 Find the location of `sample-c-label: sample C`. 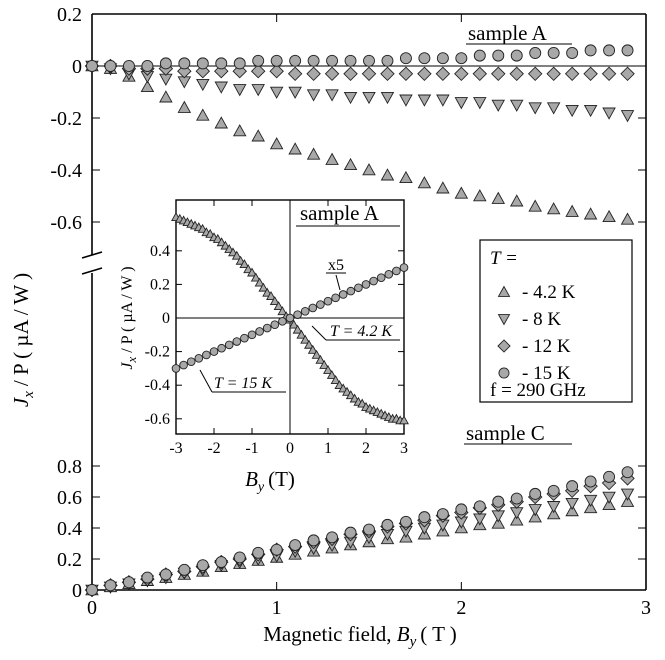

sample-c-label: sample C is located at coordinates (505, 433).